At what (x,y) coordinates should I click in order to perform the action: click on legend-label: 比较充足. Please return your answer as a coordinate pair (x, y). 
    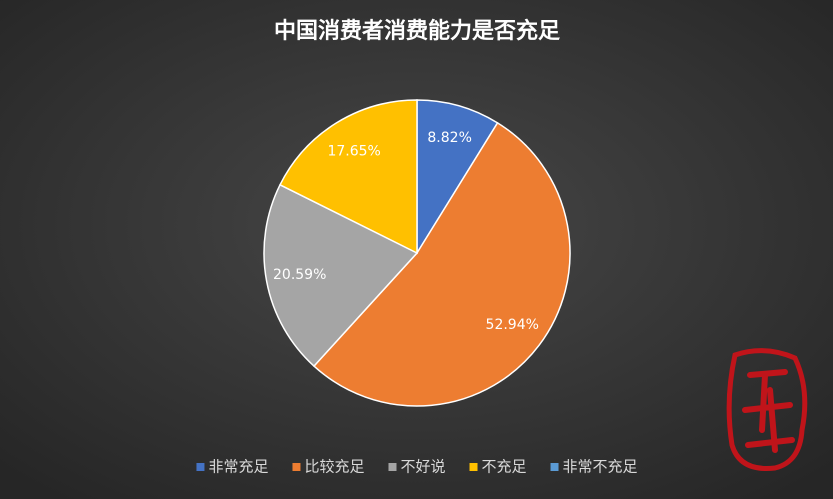
    Looking at the image, I should click on (334, 467).